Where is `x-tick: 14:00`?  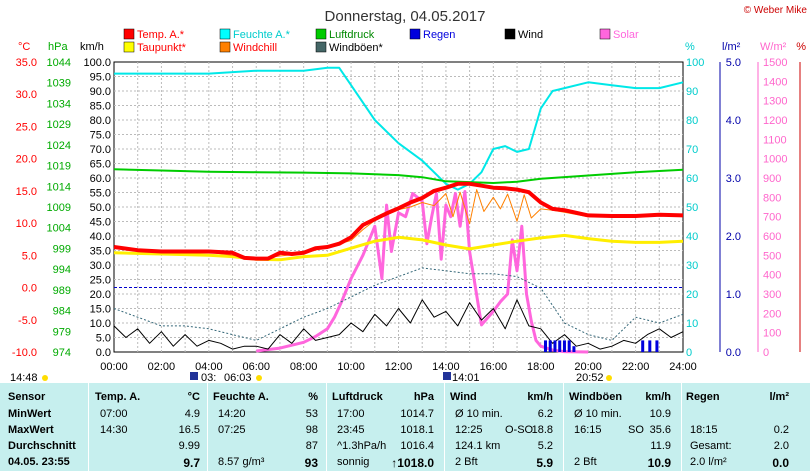
x-tick: 14:00 is located at coordinates (446, 367).